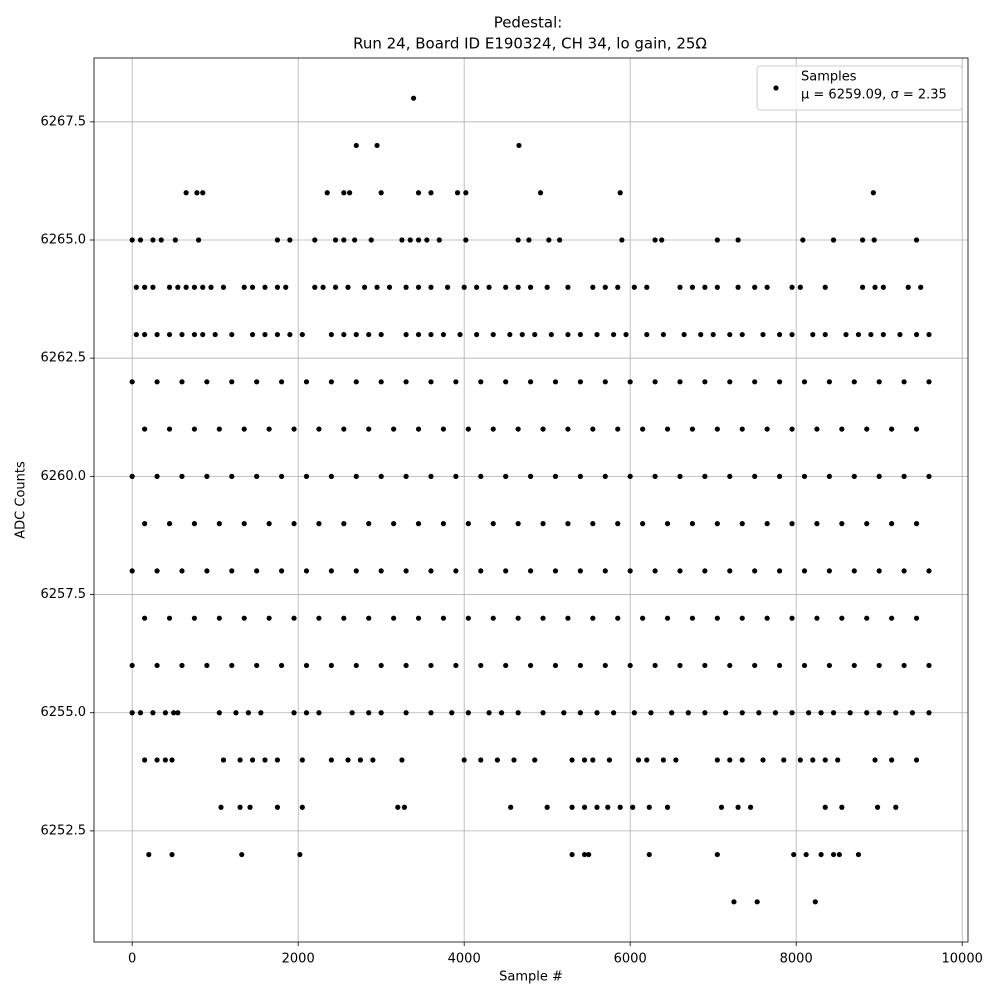 The width and height of the screenshot is (1000, 1000). What do you see at coordinates (630, 959) in the screenshot?
I see `x-tick-label: 6000` at bounding box center [630, 959].